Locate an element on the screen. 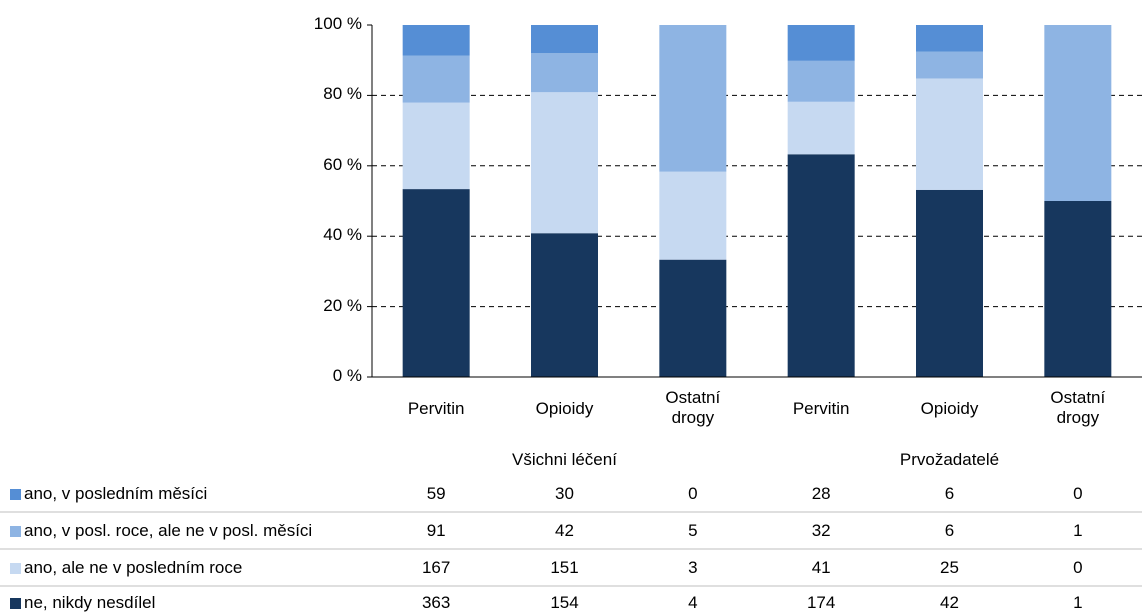 The width and height of the screenshot is (1142, 612). legend-entry: ano, v posledním měsíci is located at coordinates (108, 494).